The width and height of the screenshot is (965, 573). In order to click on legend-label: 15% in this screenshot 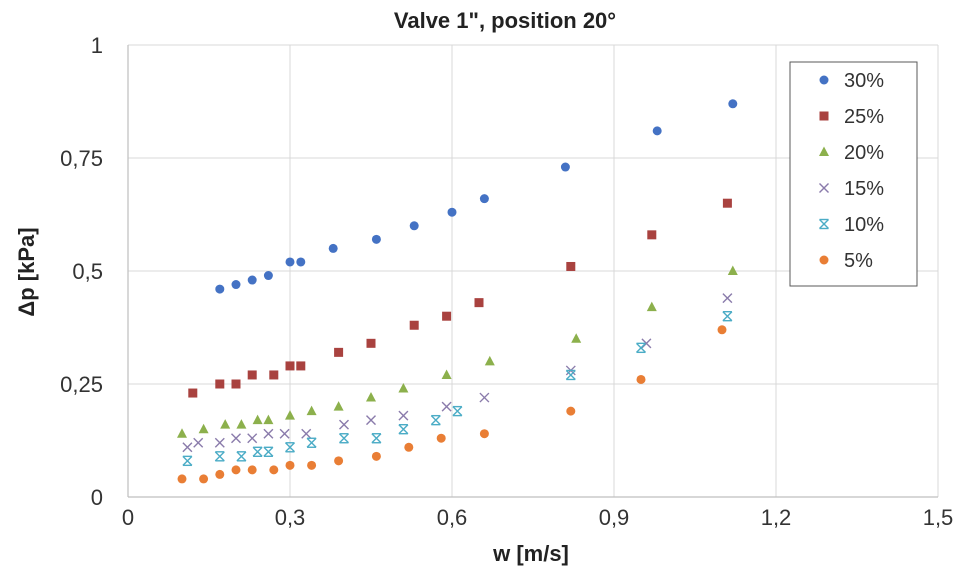, I will do `click(864, 189)`.